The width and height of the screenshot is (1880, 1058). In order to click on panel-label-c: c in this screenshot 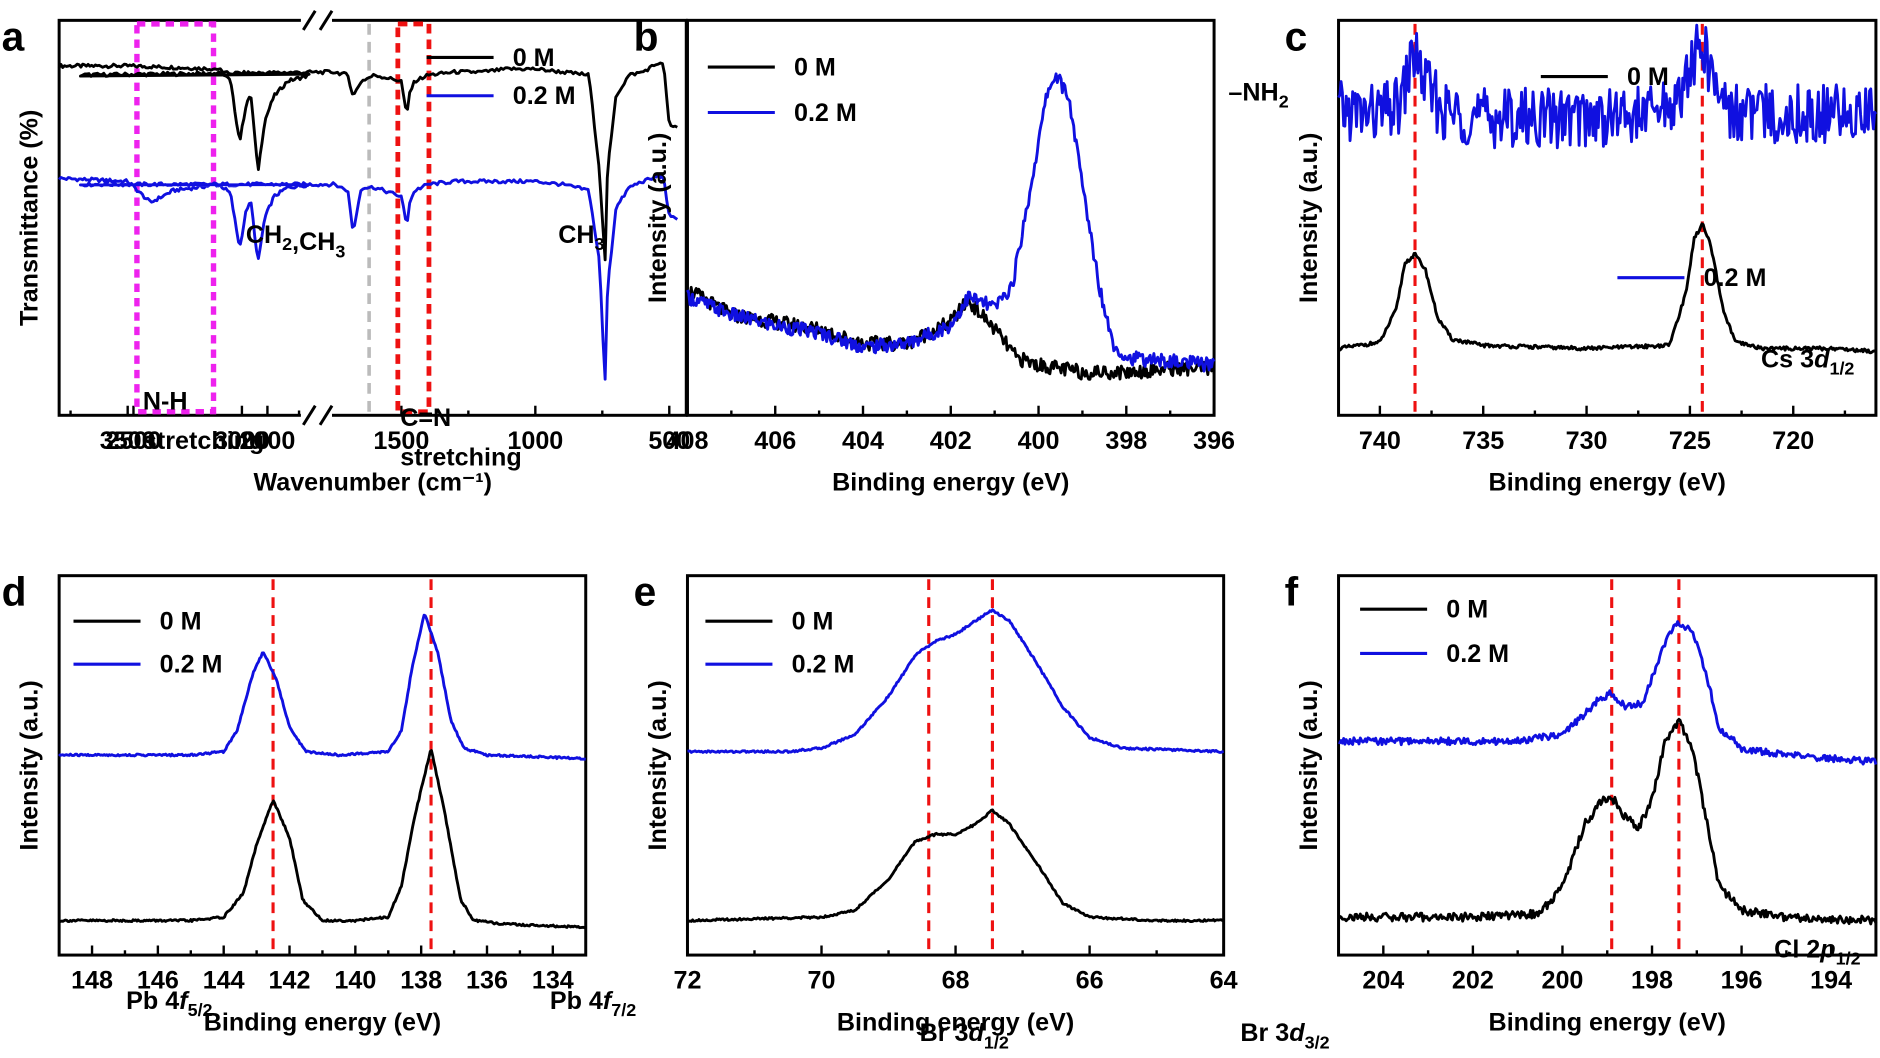, I will do `click(1296, 36)`.